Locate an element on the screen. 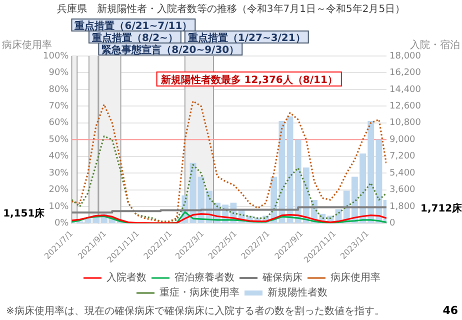 Image resolution: width=462 pixels, height=320 pixels. y2-axis-title: 入院・宿泊 is located at coordinates (435, 45).